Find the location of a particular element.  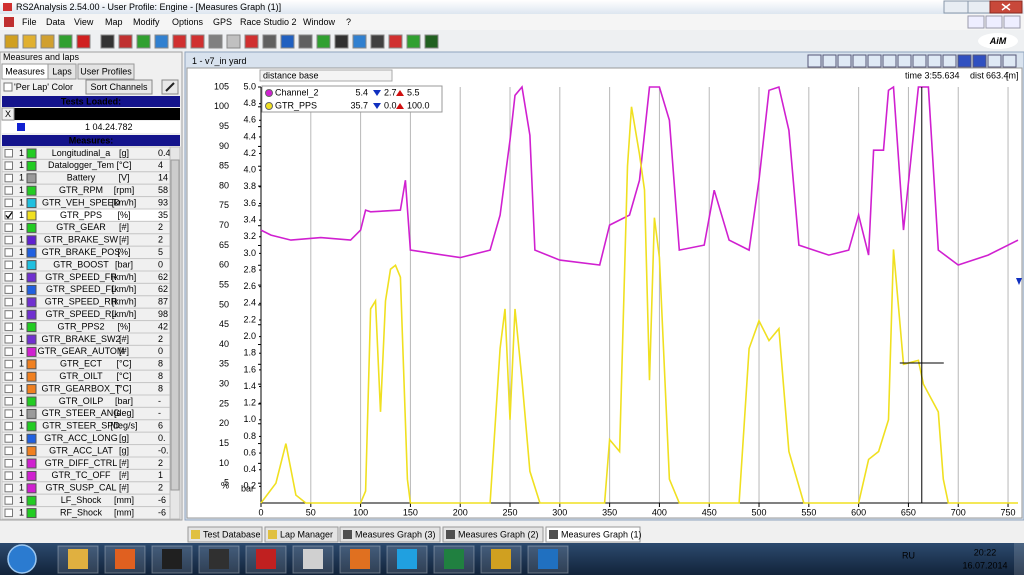

measure-name: Longitudinal_a is located at coordinates (81, 153).